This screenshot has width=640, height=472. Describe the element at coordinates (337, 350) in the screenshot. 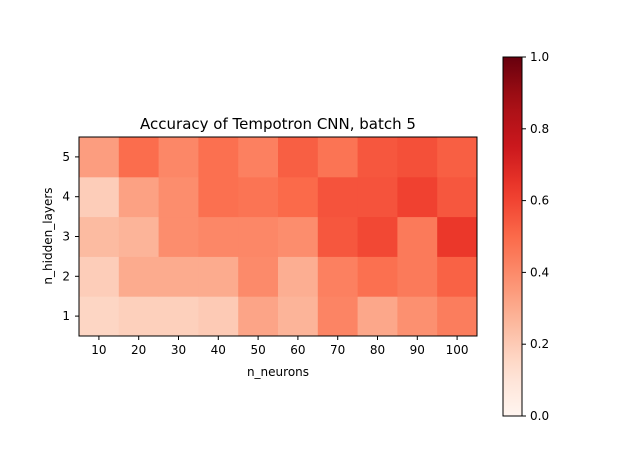

I see `x-tick-label: 70` at that location.